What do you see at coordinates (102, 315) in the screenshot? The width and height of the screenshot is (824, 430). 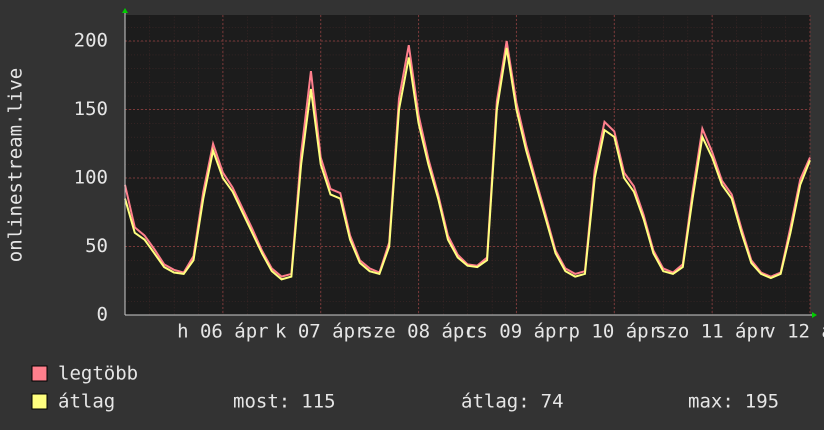 I see `y-tick-label: 0` at bounding box center [102, 315].